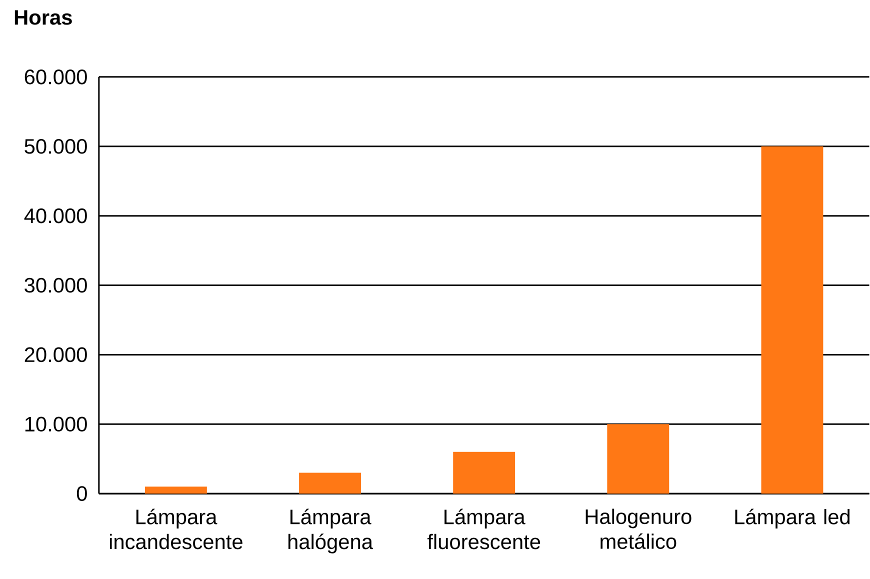  Describe the element at coordinates (55, 355) in the screenshot. I see `y-tick-label: 20.000` at that location.